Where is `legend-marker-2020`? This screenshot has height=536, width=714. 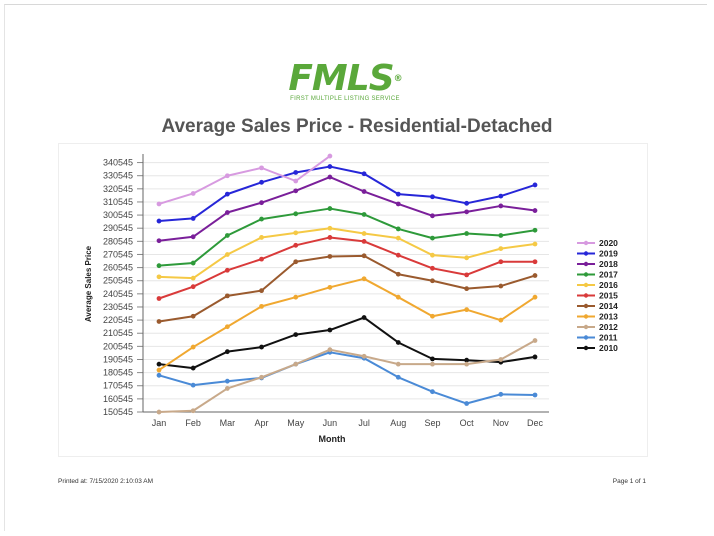
legend-marker-2020 is located at coordinates (586, 243).